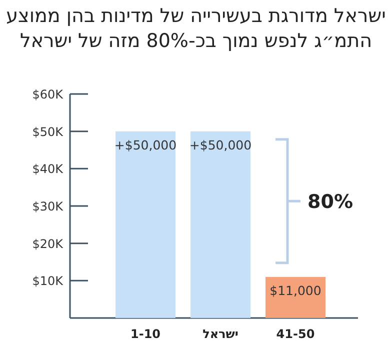  I want to click on x-tick-label: 1-10, so click(145, 334).